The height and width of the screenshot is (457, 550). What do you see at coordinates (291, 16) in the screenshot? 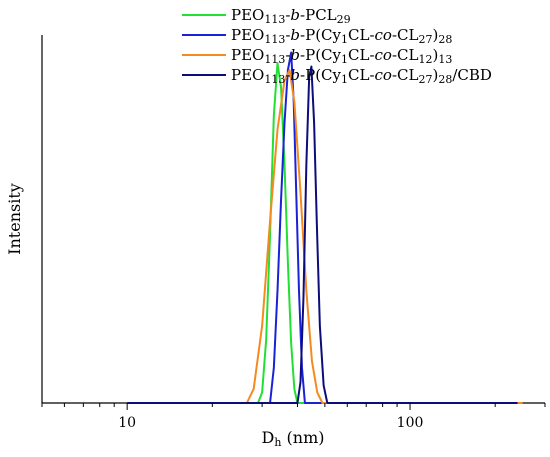
I see `legend-label: PEO113-b-PCL29` at bounding box center [291, 16].